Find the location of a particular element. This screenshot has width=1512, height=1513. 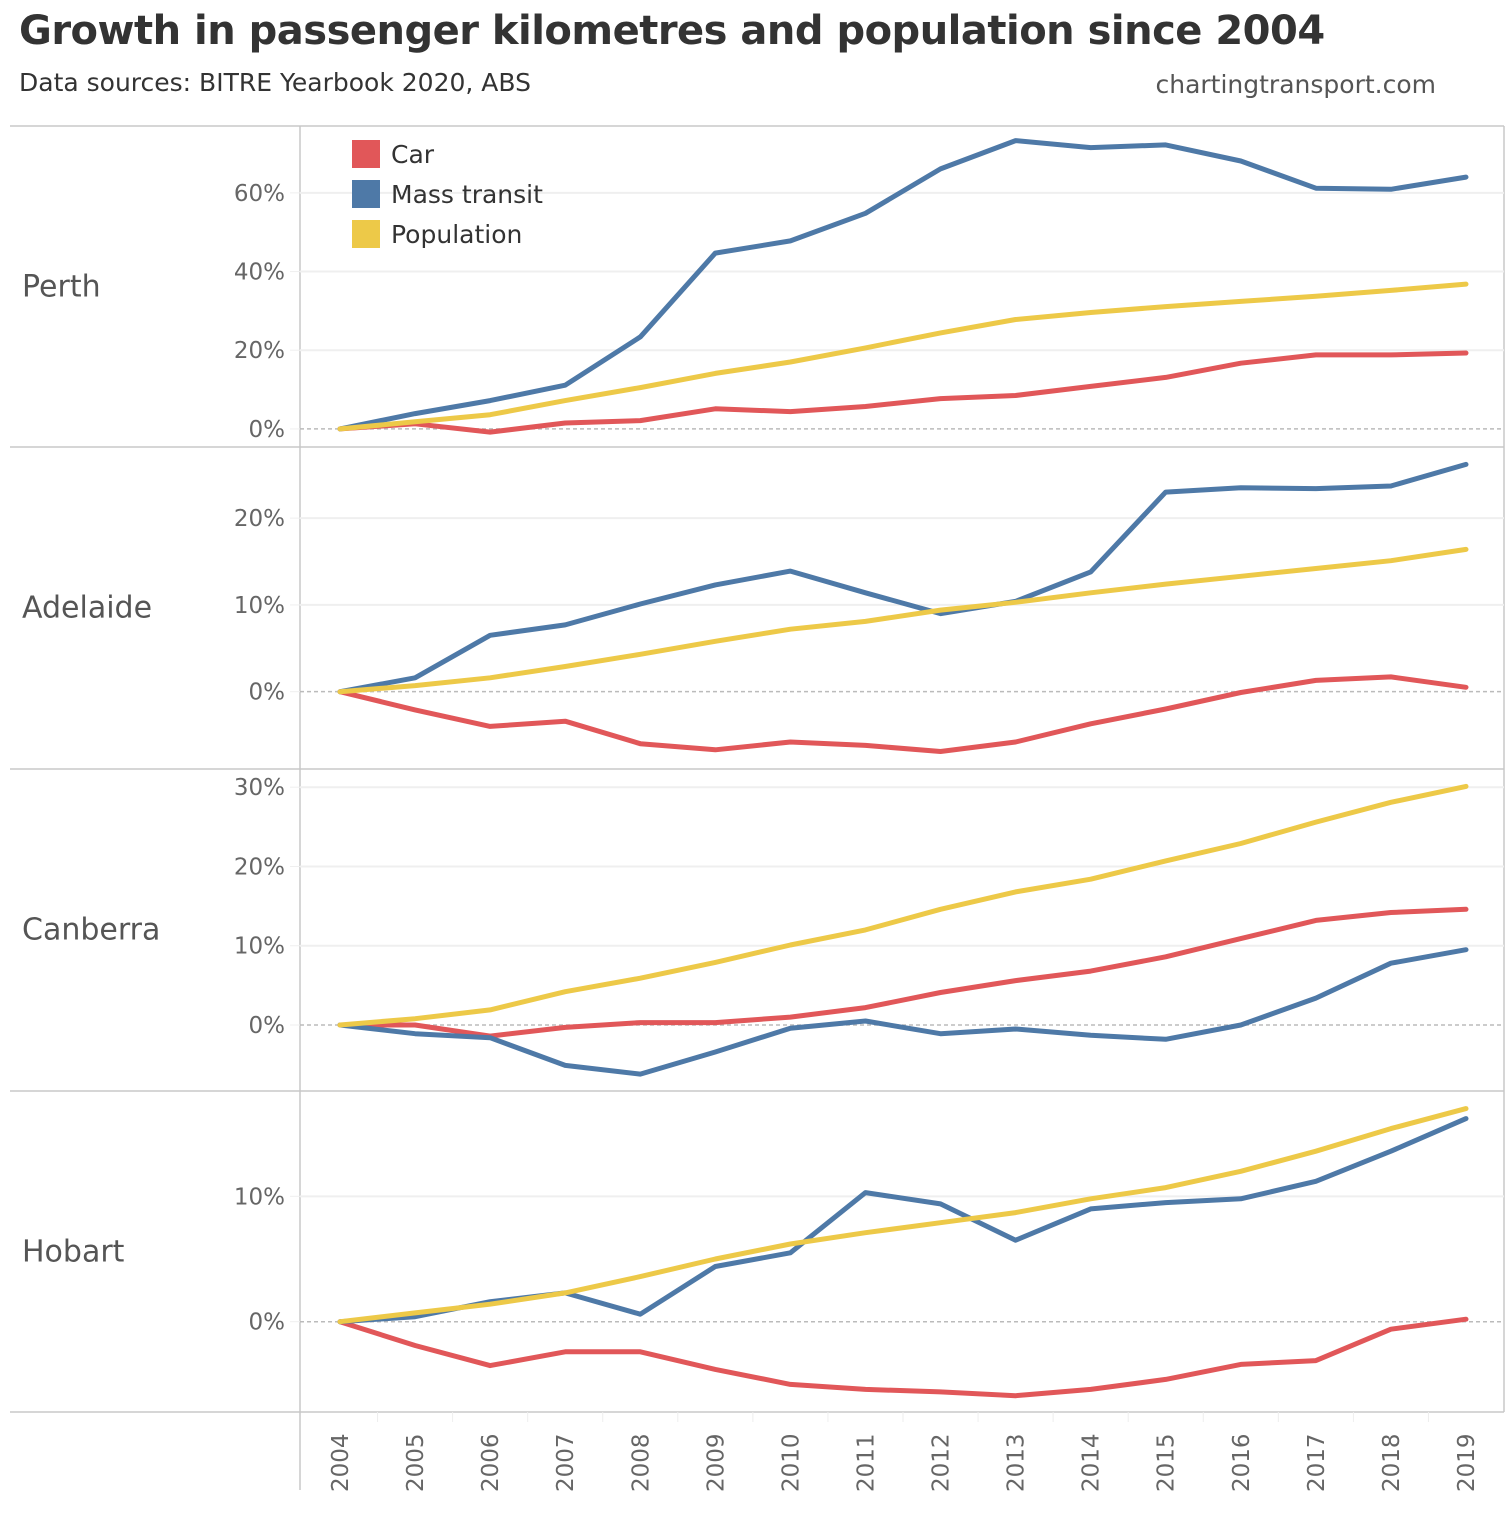

x-tick-label: 2014 is located at coordinates (1092, 1462).